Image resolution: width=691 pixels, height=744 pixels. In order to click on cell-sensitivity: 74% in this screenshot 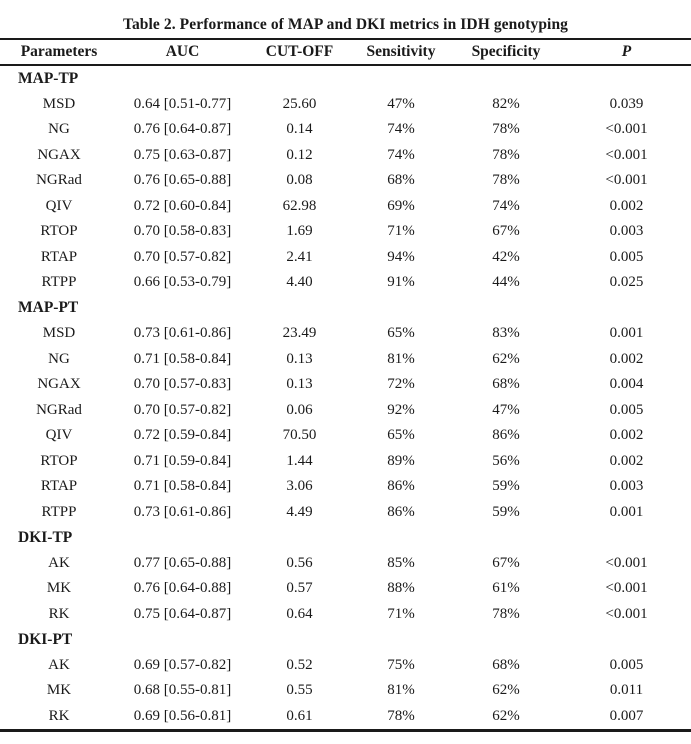, I will do `click(401, 129)`.